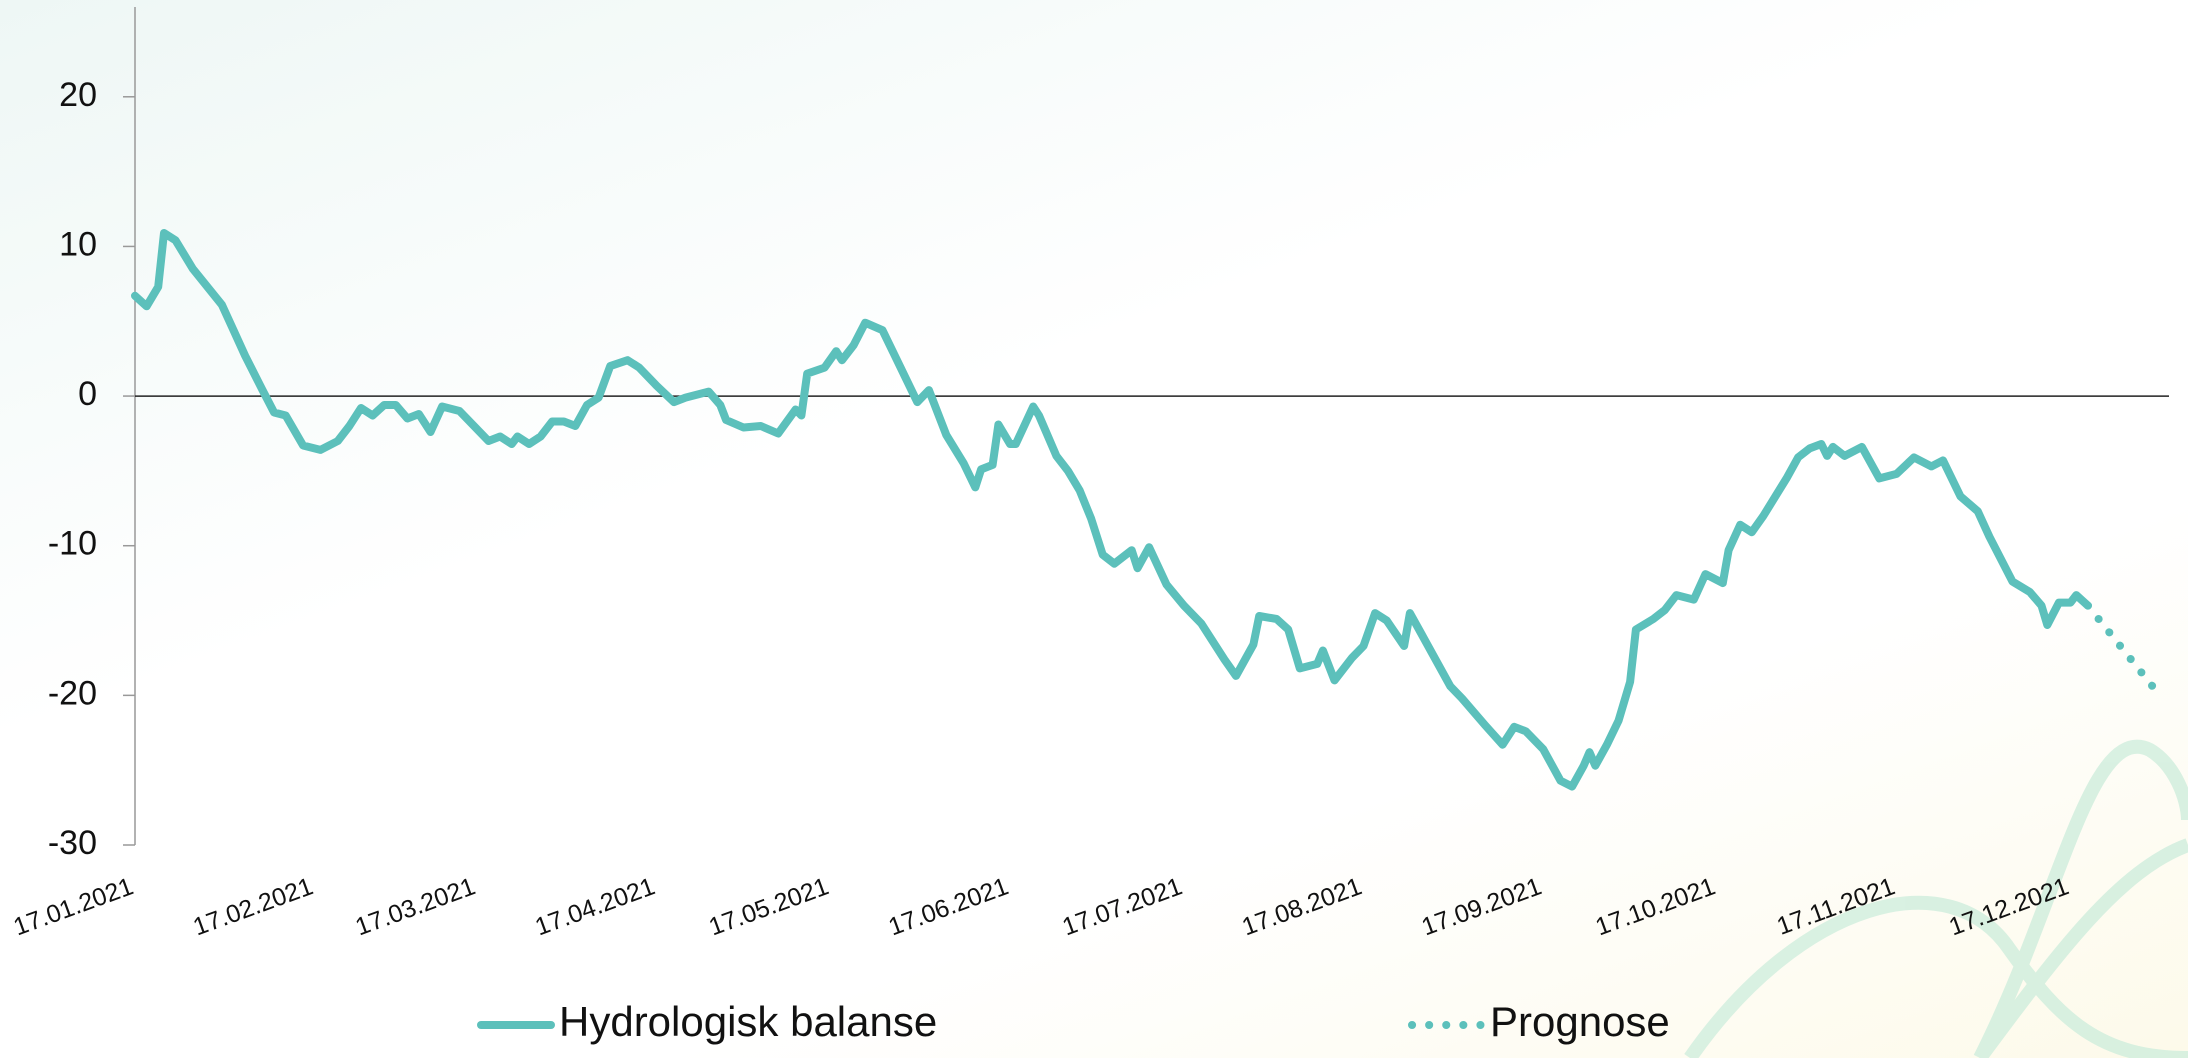 The height and width of the screenshot is (1058, 2188). I want to click on y-tick-label: -20, so click(72, 693).